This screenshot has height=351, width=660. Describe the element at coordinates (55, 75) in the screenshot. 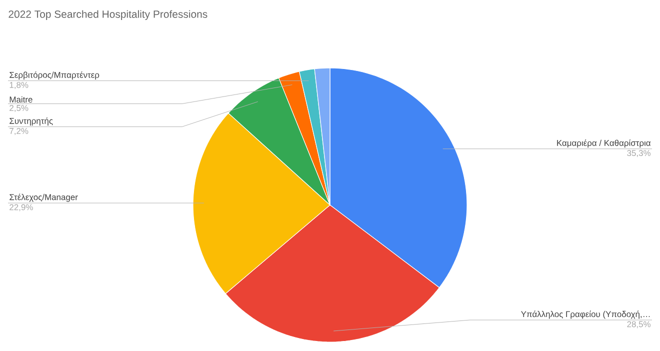

I see `slice-label: Σερβιτόρος/Μπαρτέντερ` at that location.